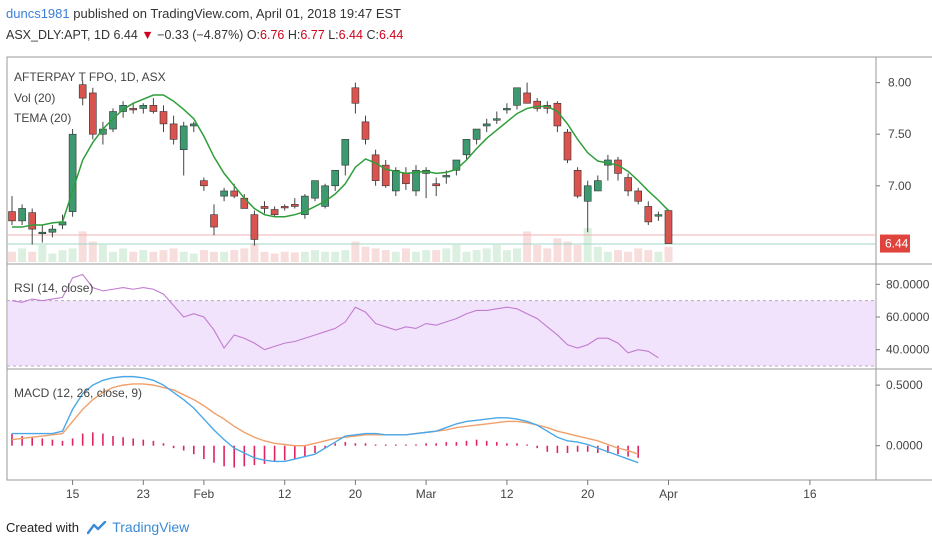 Image resolution: width=932 pixels, height=550 pixels. Describe the element at coordinates (78, 393) in the screenshot. I see `macd-label: MACD (12, 26, close, 9)` at that location.